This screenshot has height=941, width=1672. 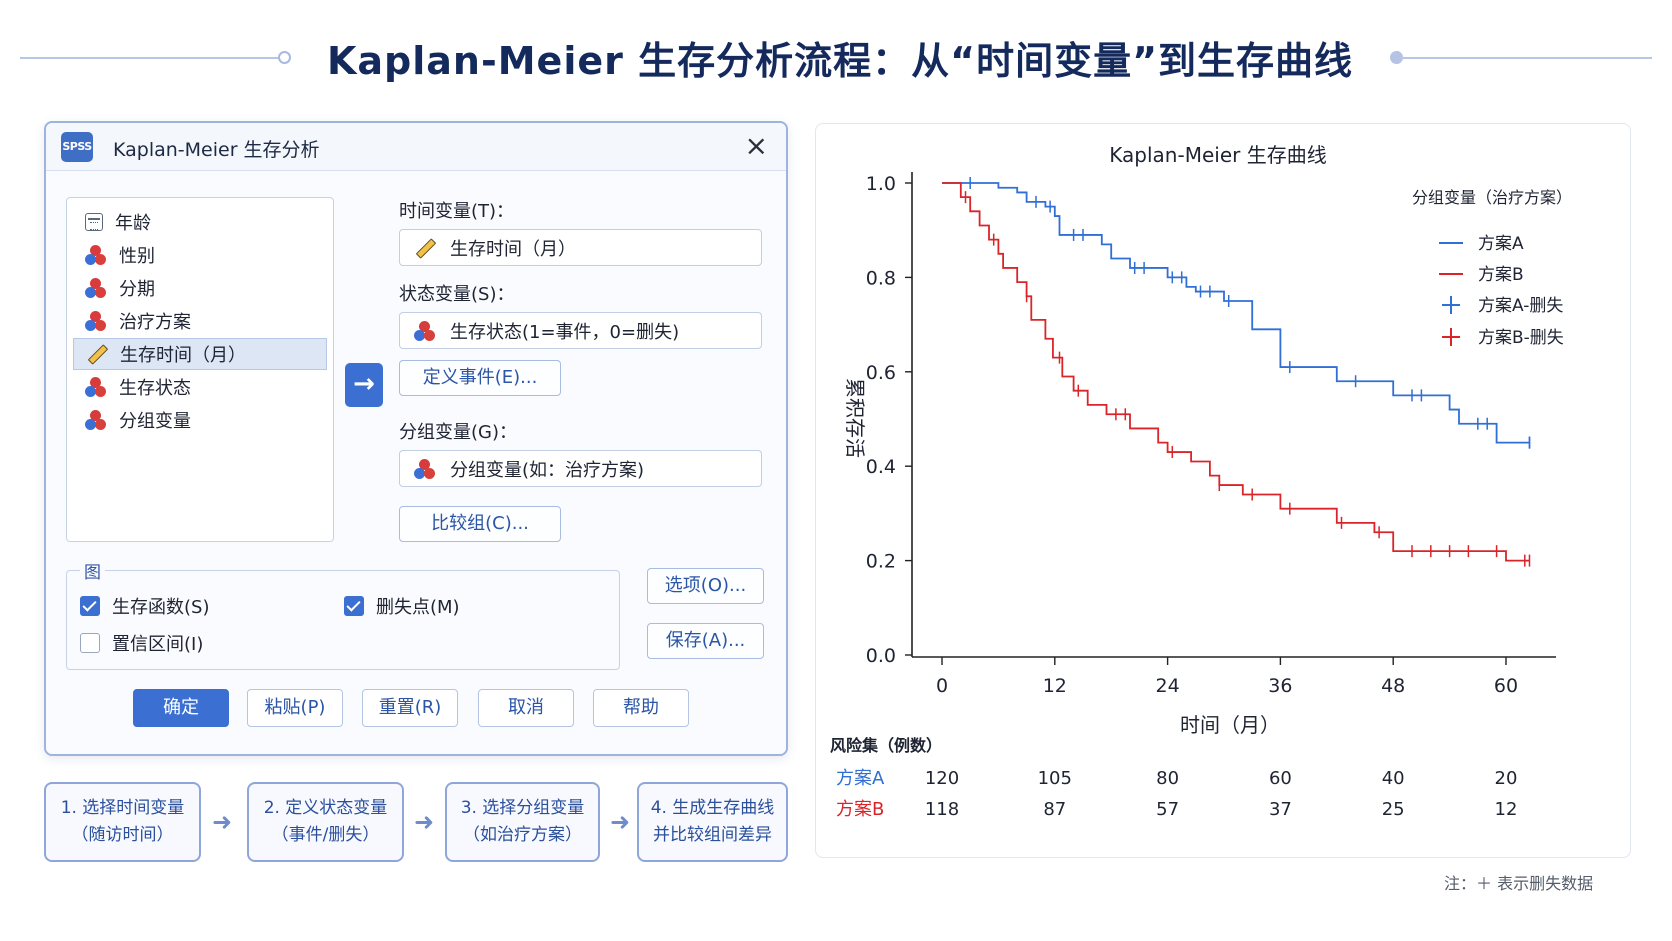 I want to click on ruler-icon, so click(x=425, y=248).